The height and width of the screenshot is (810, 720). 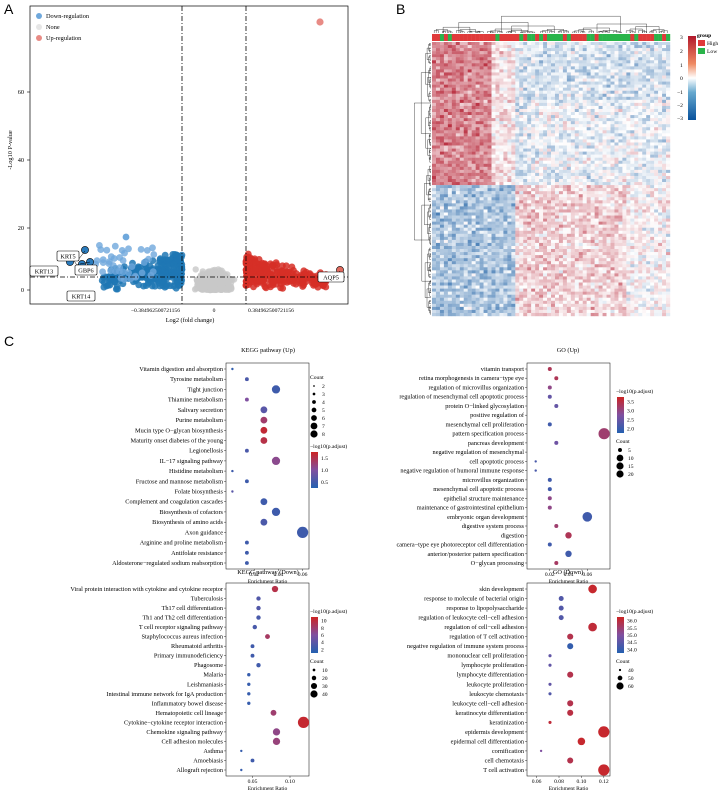 I want to click on group-bar-cell, so click(x=473, y=37).